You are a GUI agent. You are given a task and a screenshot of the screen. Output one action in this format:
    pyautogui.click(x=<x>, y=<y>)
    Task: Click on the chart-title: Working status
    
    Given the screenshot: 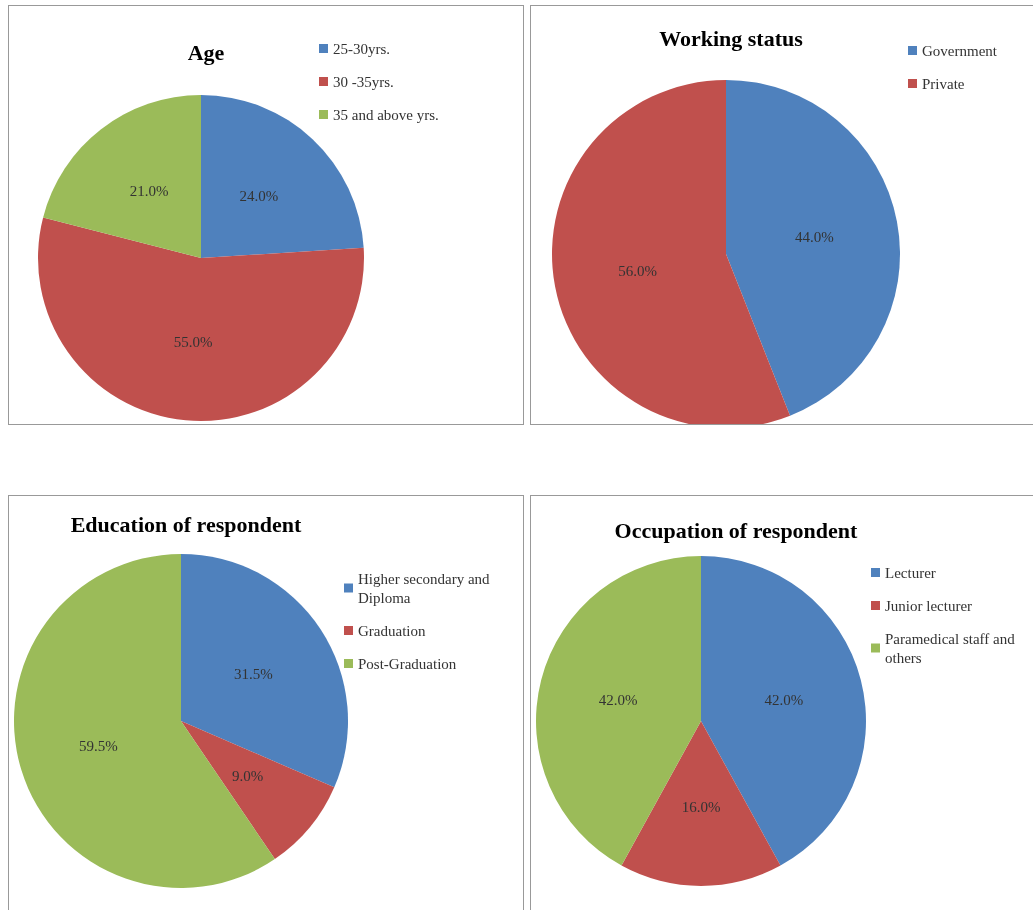 What is the action you would take?
    pyautogui.click(x=731, y=38)
    